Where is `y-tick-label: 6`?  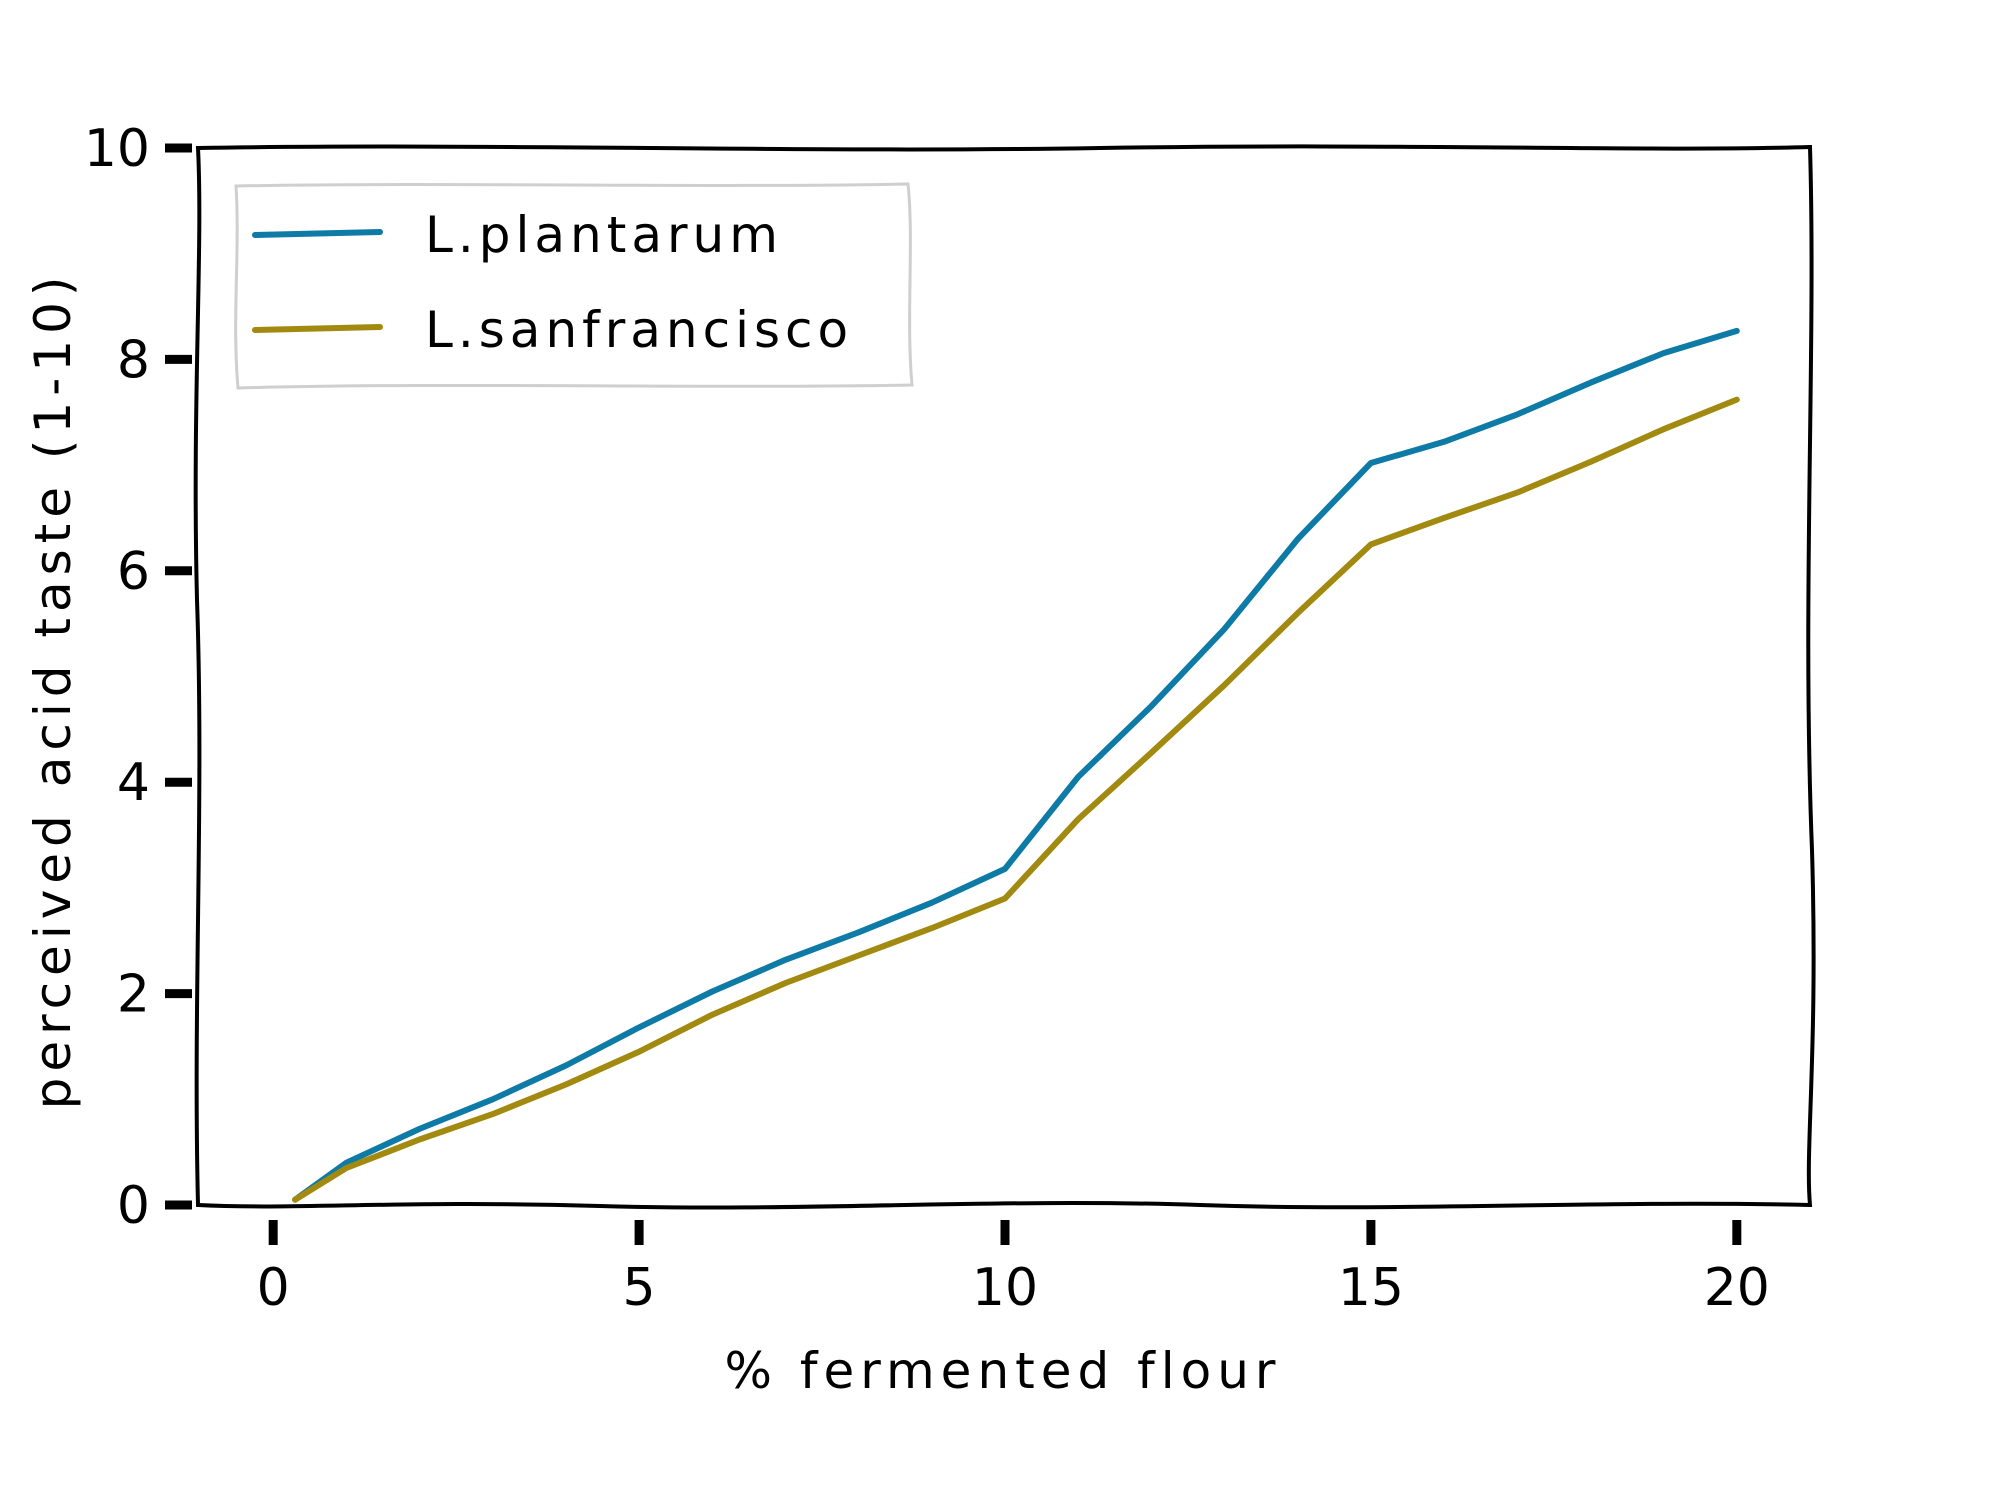 y-tick-label: 6 is located at coordinates (133, 572).